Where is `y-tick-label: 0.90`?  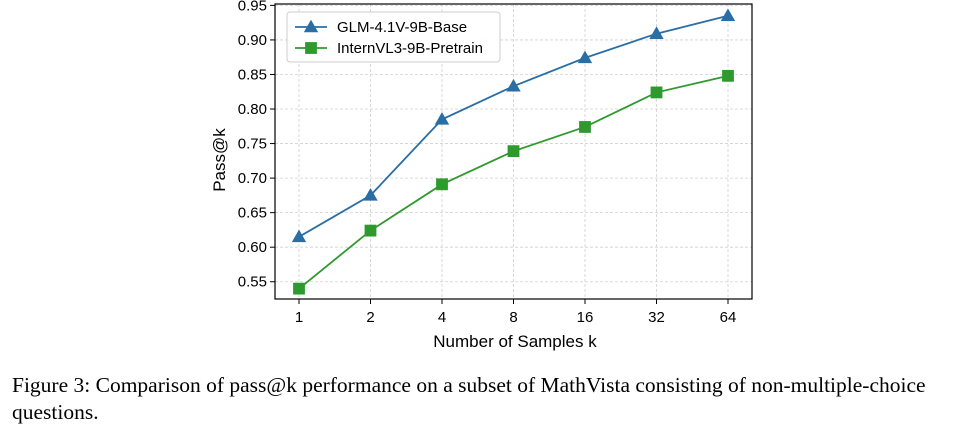
y-tick-label: 0.90 is located at coordinates (252, 40).